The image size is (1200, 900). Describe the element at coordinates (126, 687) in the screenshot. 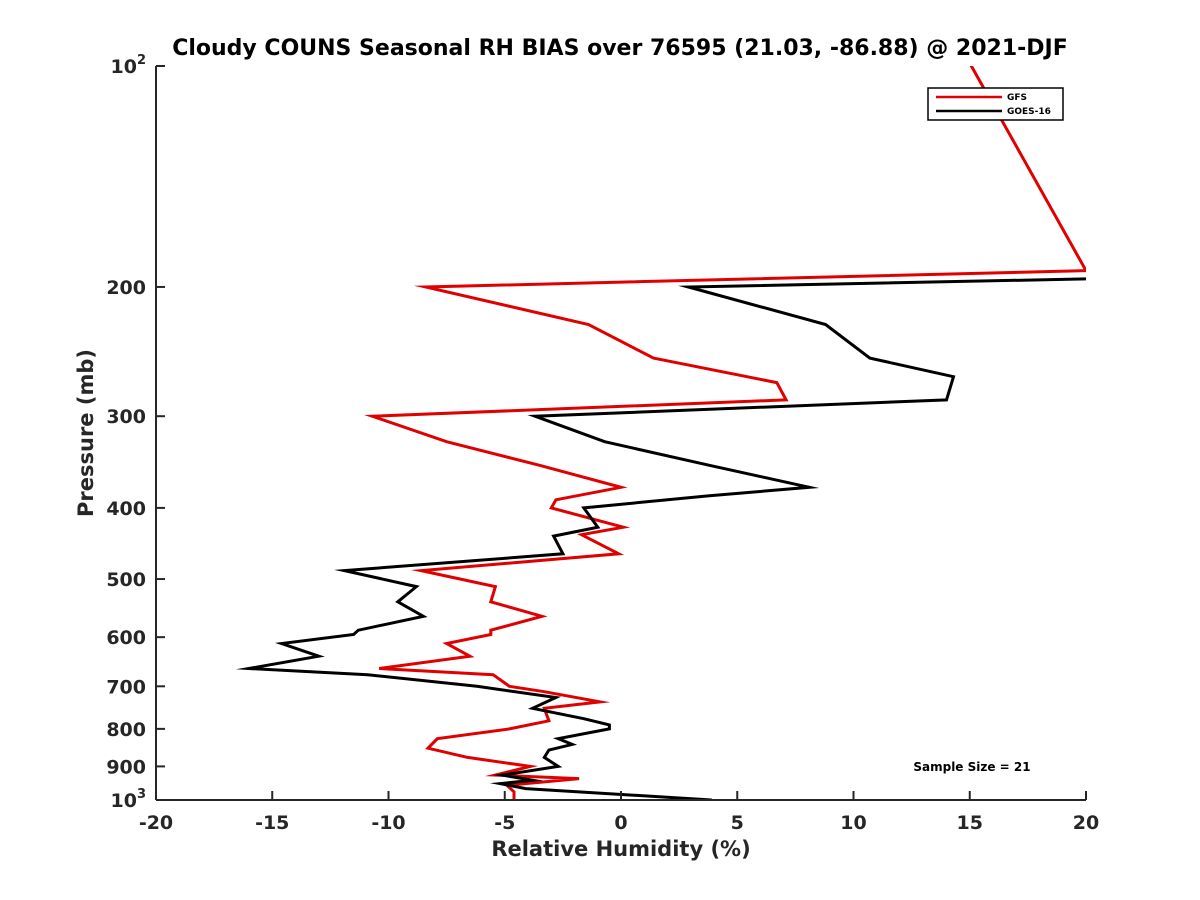

I see `y-tick-label: 700` at that location.